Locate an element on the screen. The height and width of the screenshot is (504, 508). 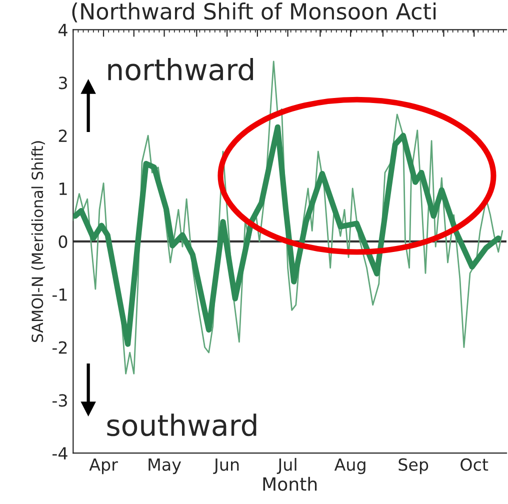
x-tick-label: Jun is located at coordinates (226, 466).